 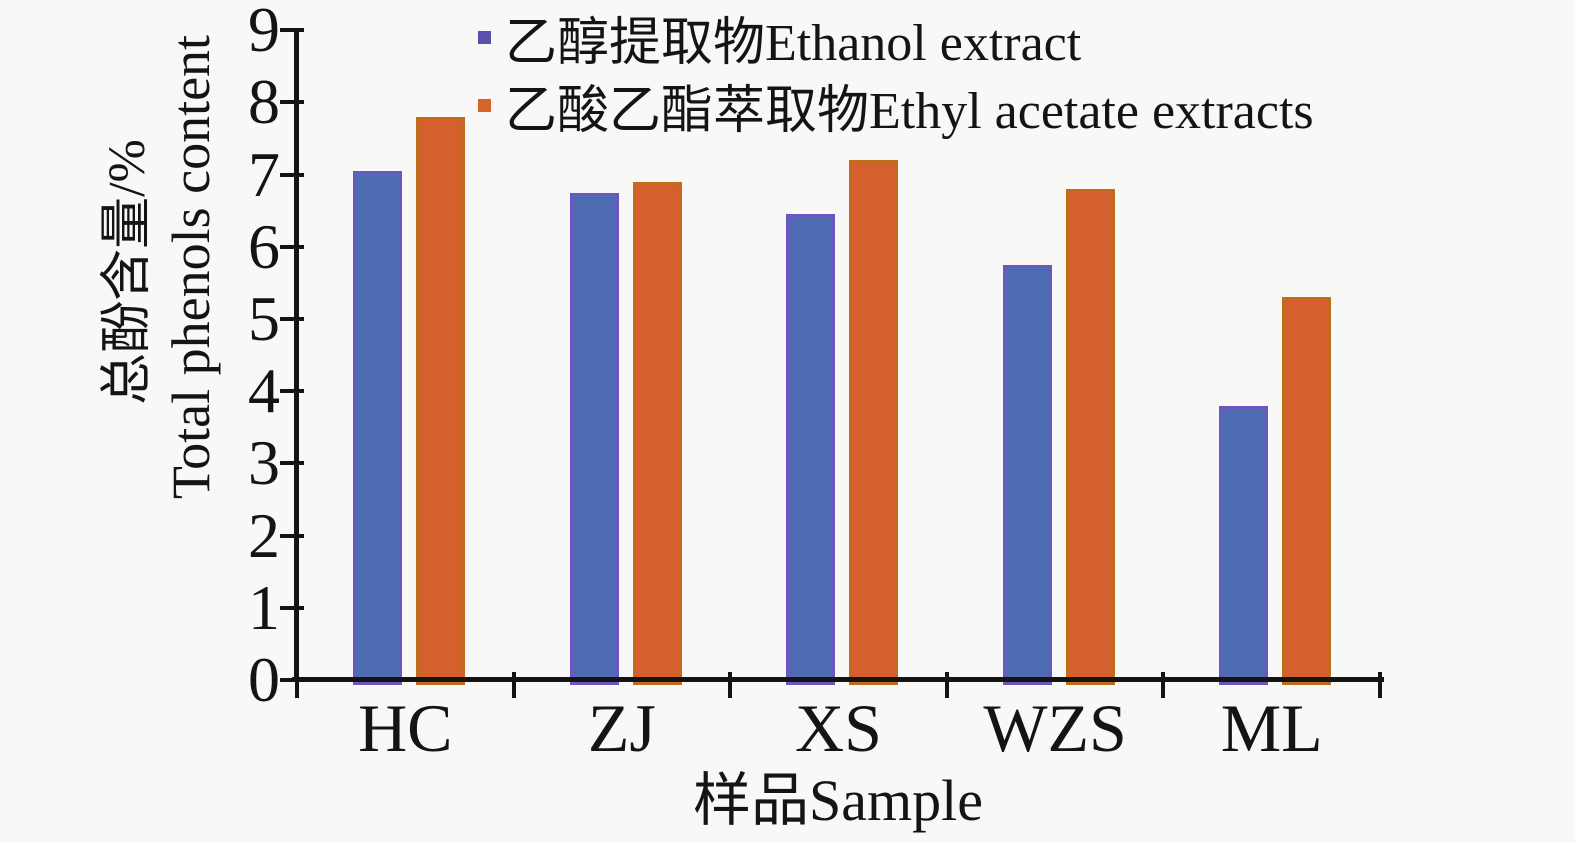 What do you see at coordinates (838, 679) in the screenshot?
I see `x-axis-line` at bounding box center [838, 679].